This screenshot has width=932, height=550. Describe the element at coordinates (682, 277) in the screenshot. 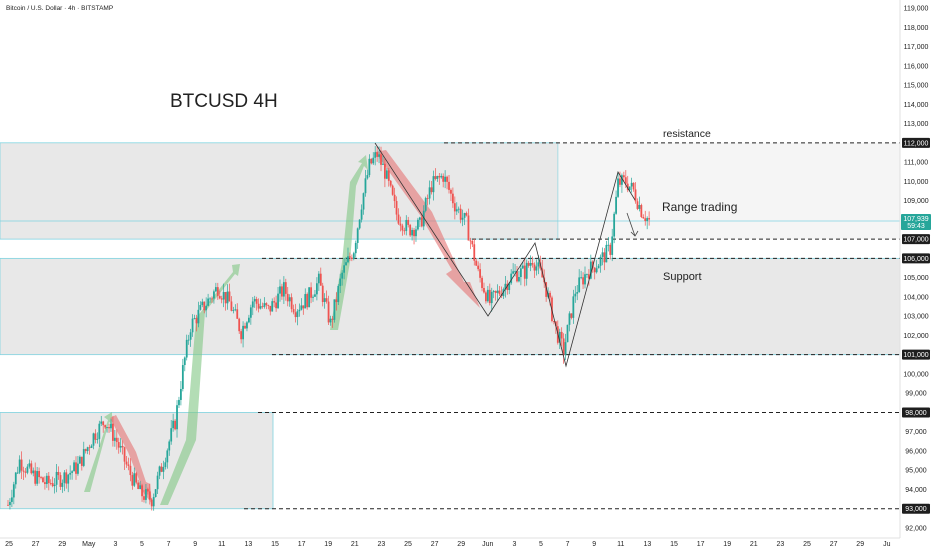

I see `support-label: Support` at that location.